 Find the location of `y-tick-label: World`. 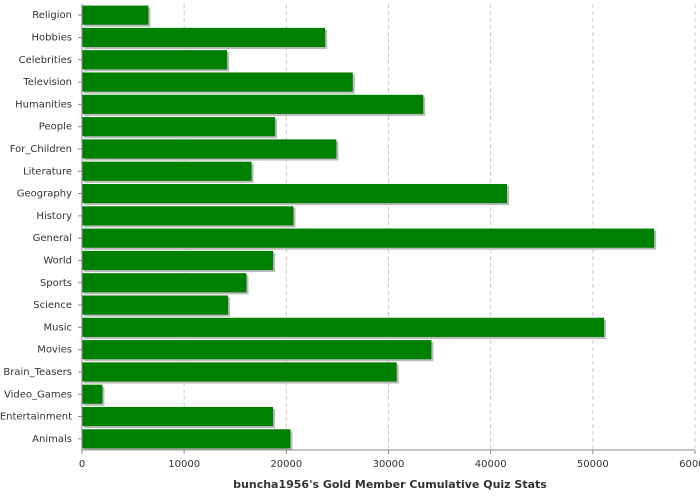

y-tick-label: World is located at coordinates (57, 260).